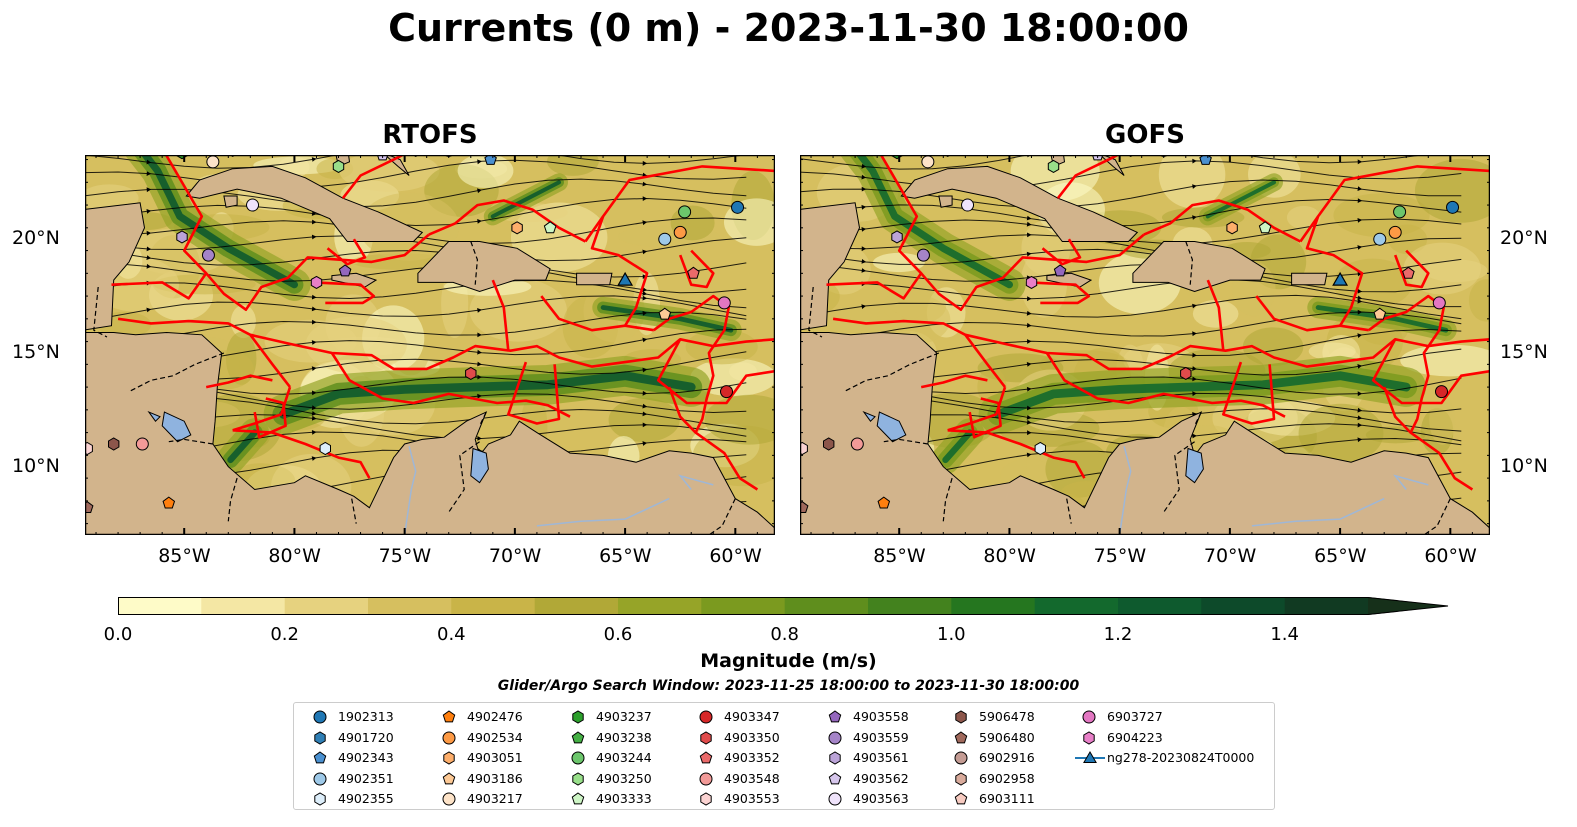  I want to click on y-tick-label-left: 10°N, so click(36, 465).